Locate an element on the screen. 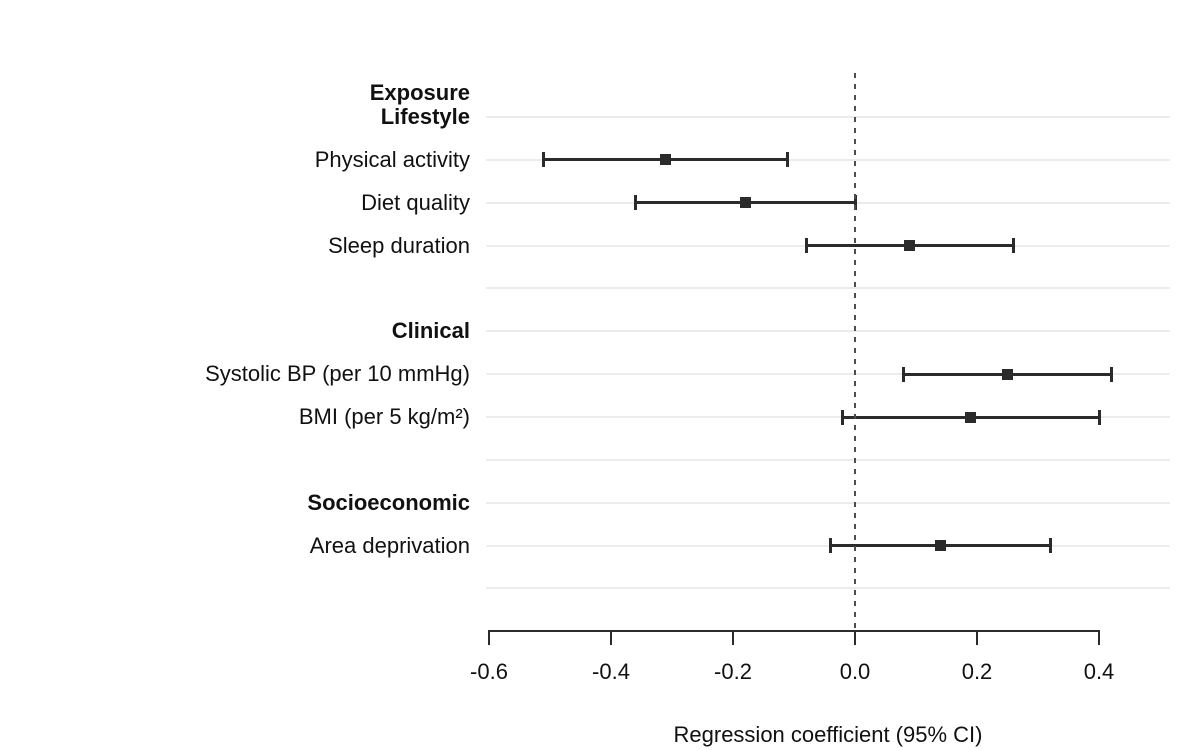  group-header-label: Lifestyle is located at coordinates (425, 116).